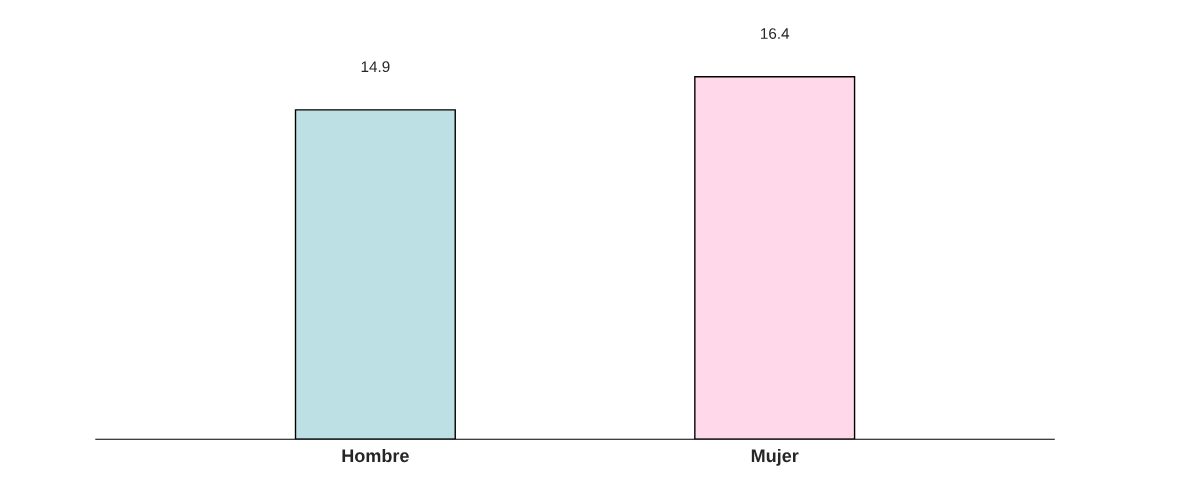 This screenshot has width=1198, height=488. I want to click on data-label: 16.4, so click(775, 33).